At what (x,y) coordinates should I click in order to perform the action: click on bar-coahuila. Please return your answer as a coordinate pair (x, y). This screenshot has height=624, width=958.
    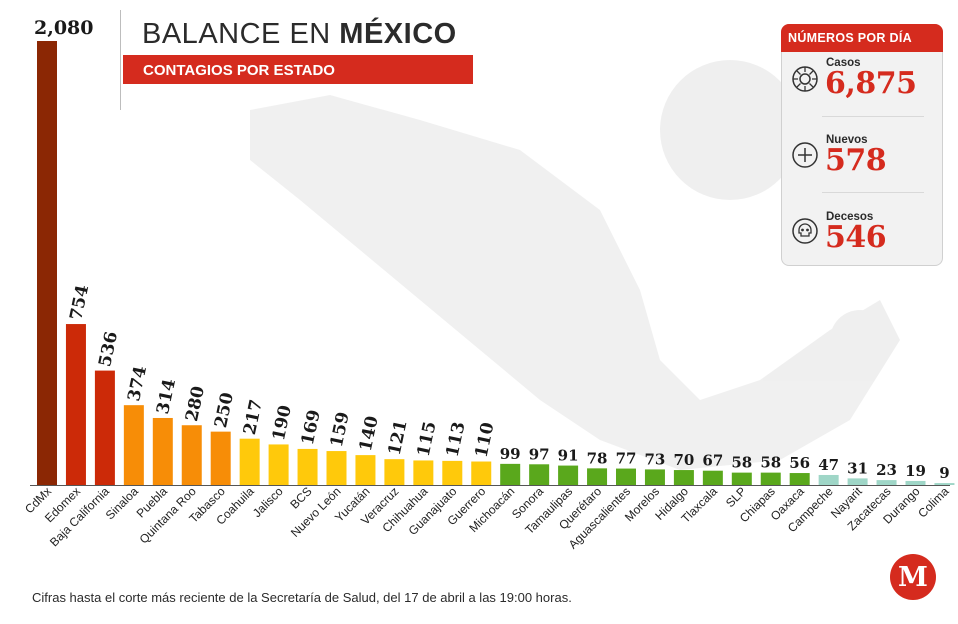
    Looking at the image, I should click on (249, 461).